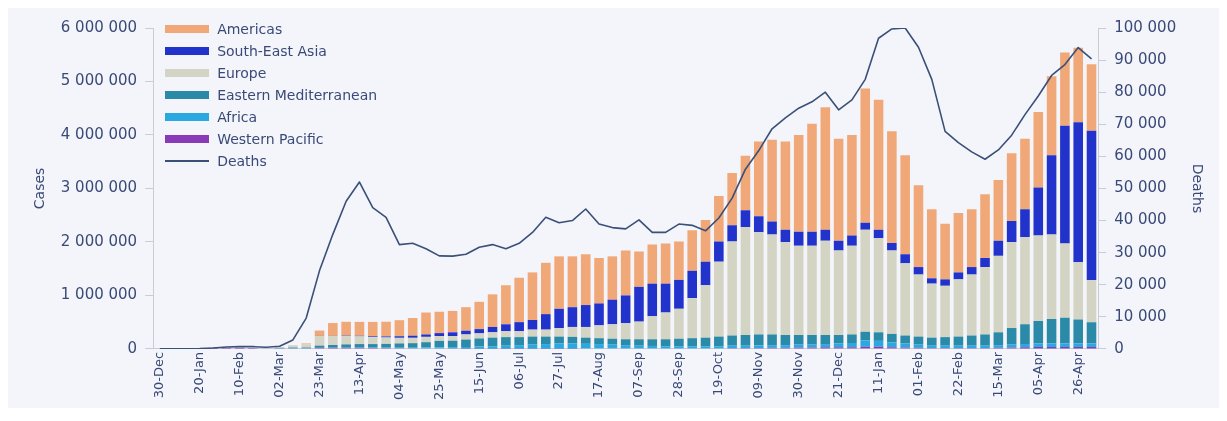  I want to click on legend-label: Western Pacific, so click(270, 139).